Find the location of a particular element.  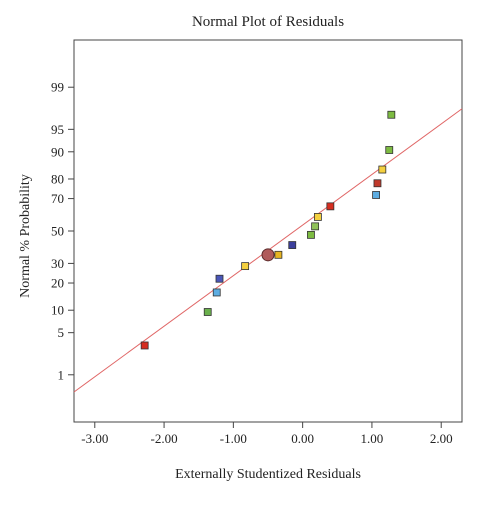

x-axis: -3.00 -2.00 -1.00 0.00 1.00 2.00 is located at coordinates (267, 434).